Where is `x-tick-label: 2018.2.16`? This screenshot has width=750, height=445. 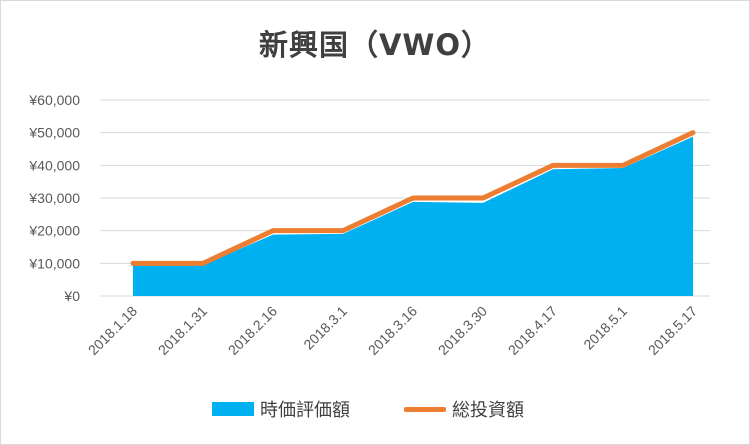 x-tick-label: 2018.2.16 is located at coordinates (253, 331).